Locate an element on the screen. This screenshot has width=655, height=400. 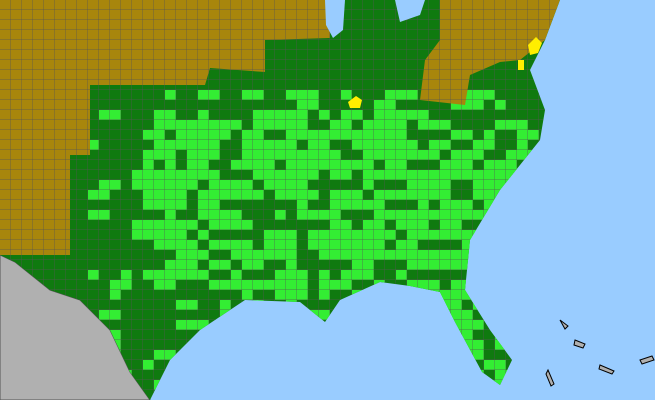
great-lake-erie is located at coordinates (410, 11).